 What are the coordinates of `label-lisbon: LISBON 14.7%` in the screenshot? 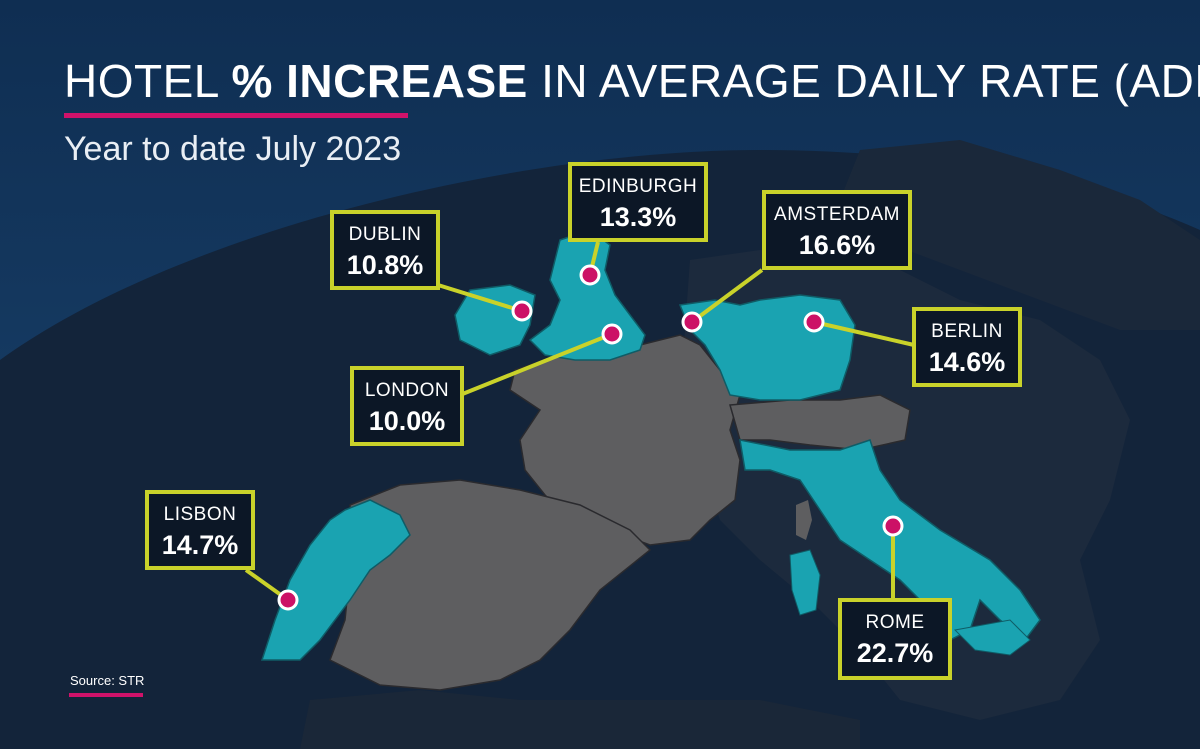 It's located at (200, 530).